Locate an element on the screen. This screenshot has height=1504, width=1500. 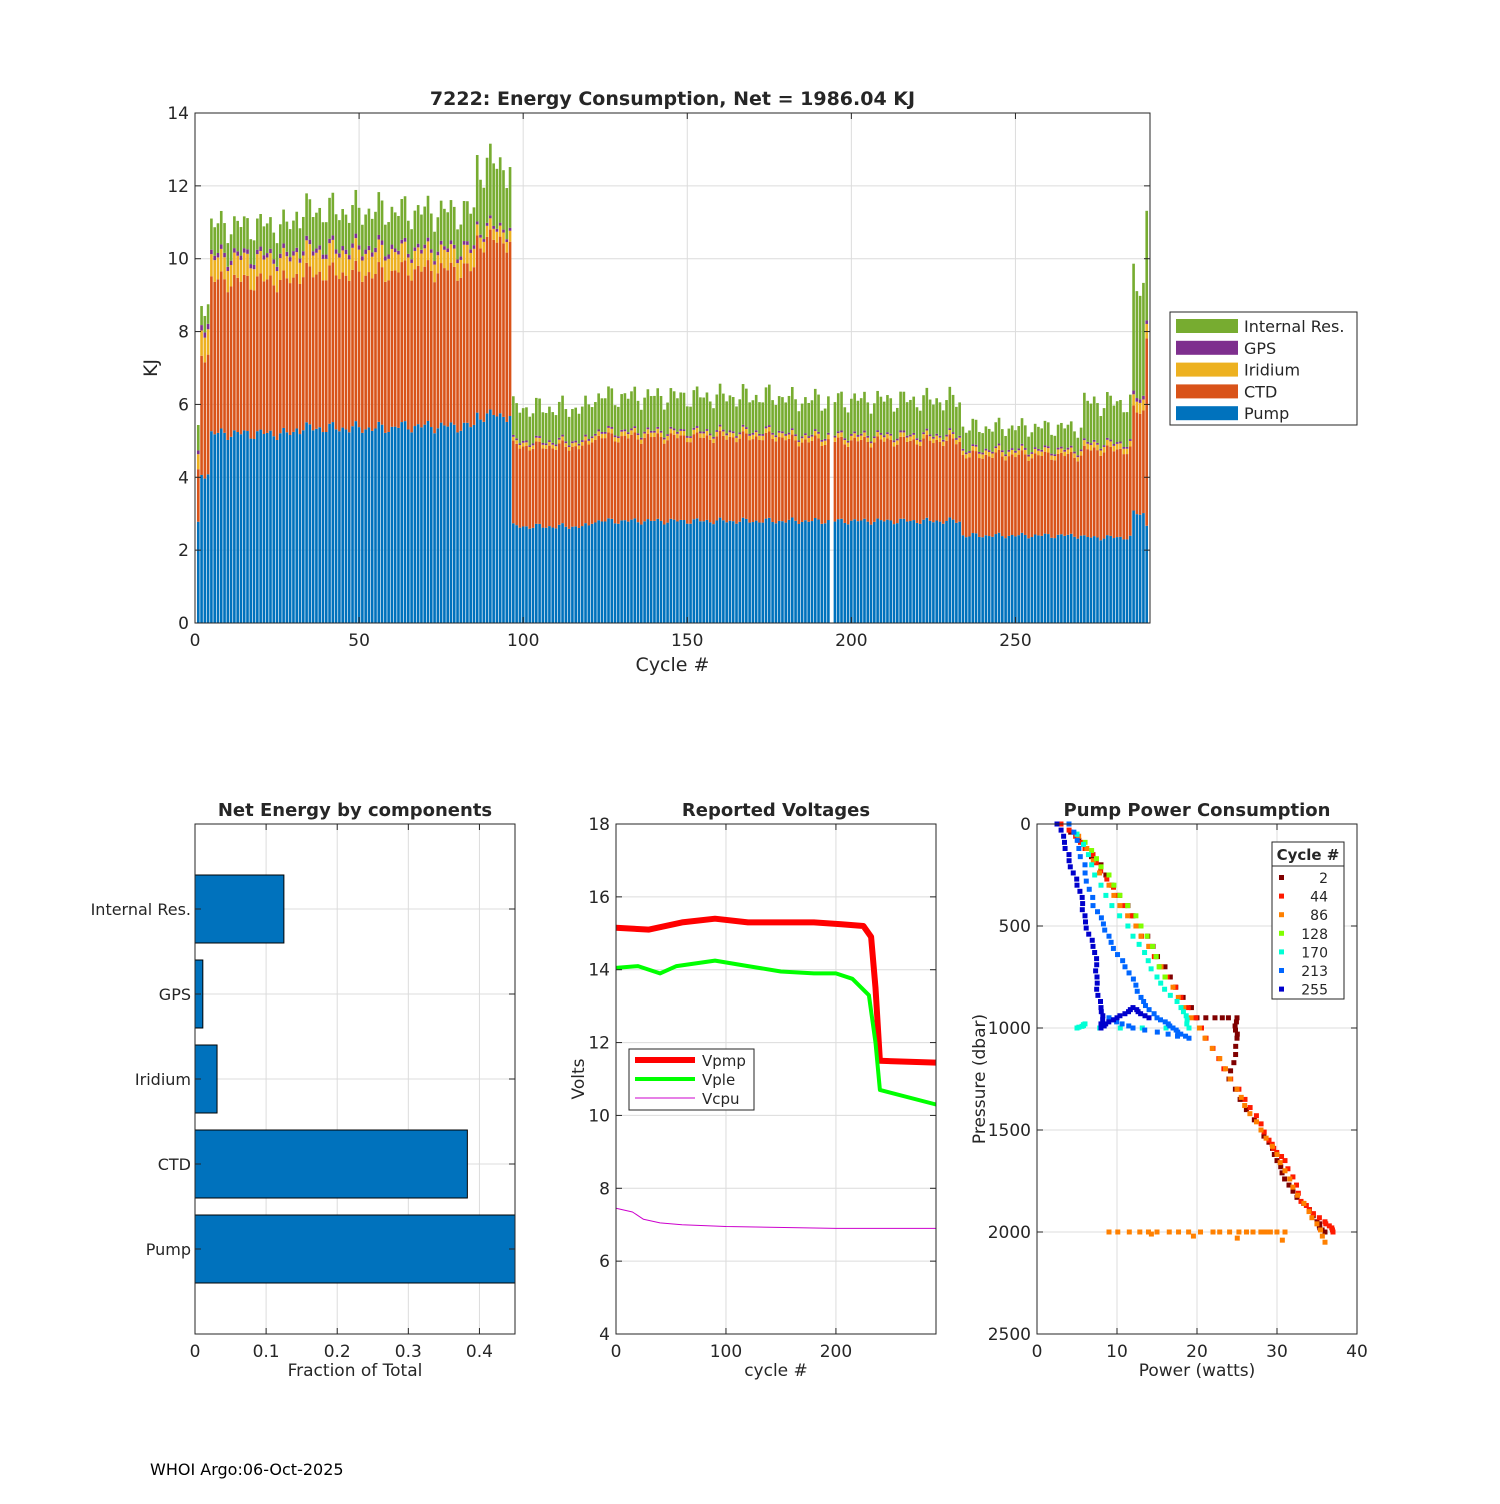
voltages-ytick-label: 10 is located at coordinates (599, 1116).